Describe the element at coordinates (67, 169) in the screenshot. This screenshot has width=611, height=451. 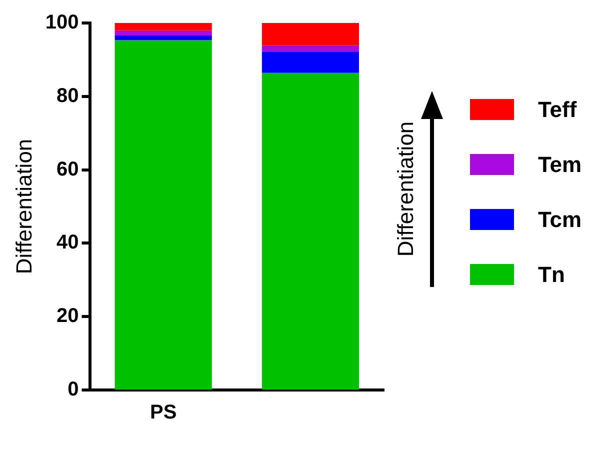
I see `y-tick-label: 60` at that location.